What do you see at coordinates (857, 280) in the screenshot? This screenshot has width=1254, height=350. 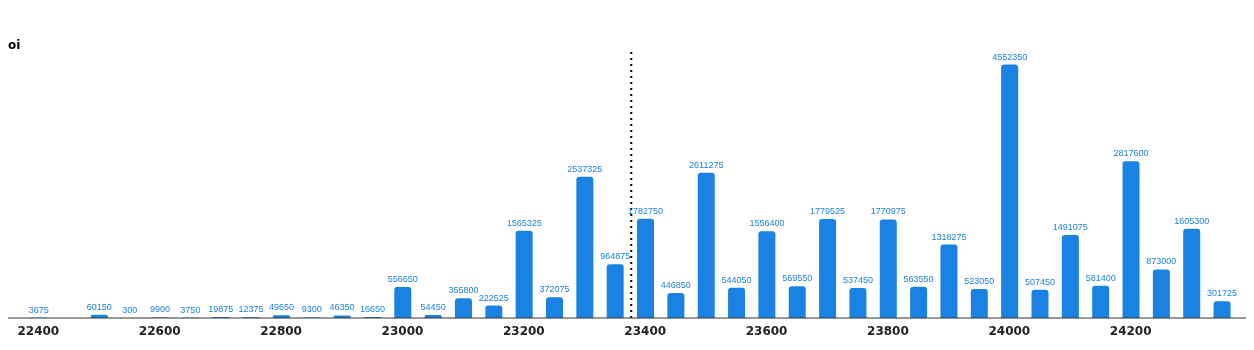 I see `data-label: 537450` at bounding box center [857, 280].